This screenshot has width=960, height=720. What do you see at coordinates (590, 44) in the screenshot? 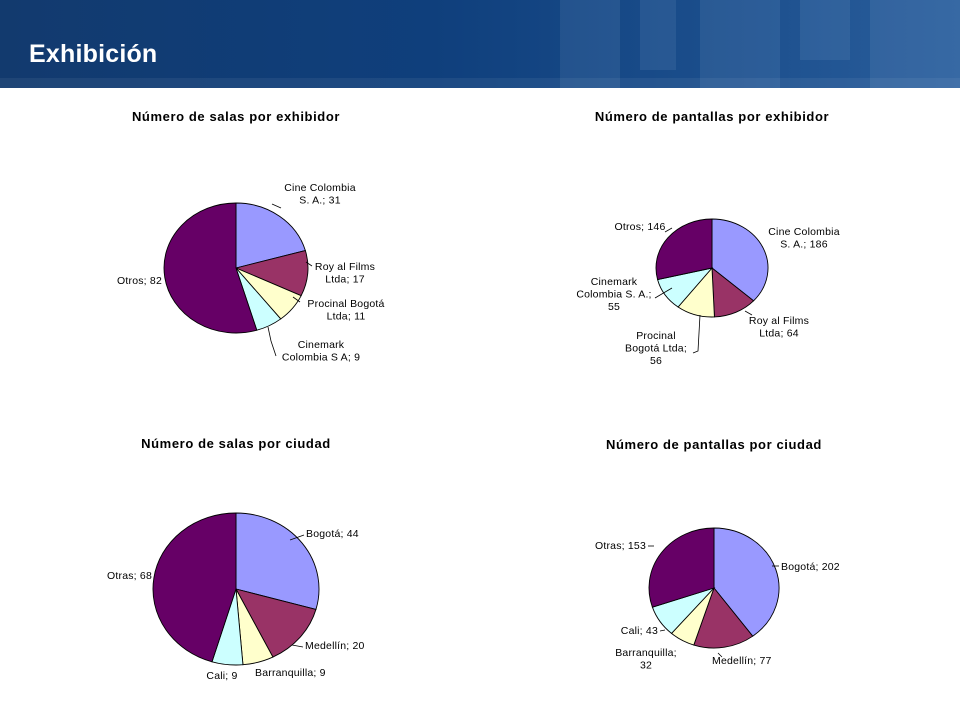
I see `header-background-graphic` at bounding box center [590, 44].